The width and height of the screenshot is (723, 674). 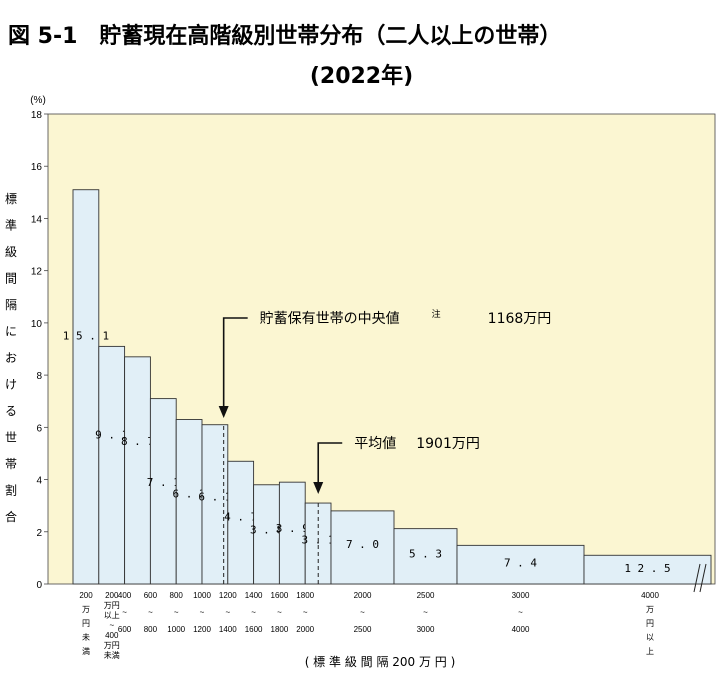 I want to click on y-tick-label: 14, so click(x=37, y=219).